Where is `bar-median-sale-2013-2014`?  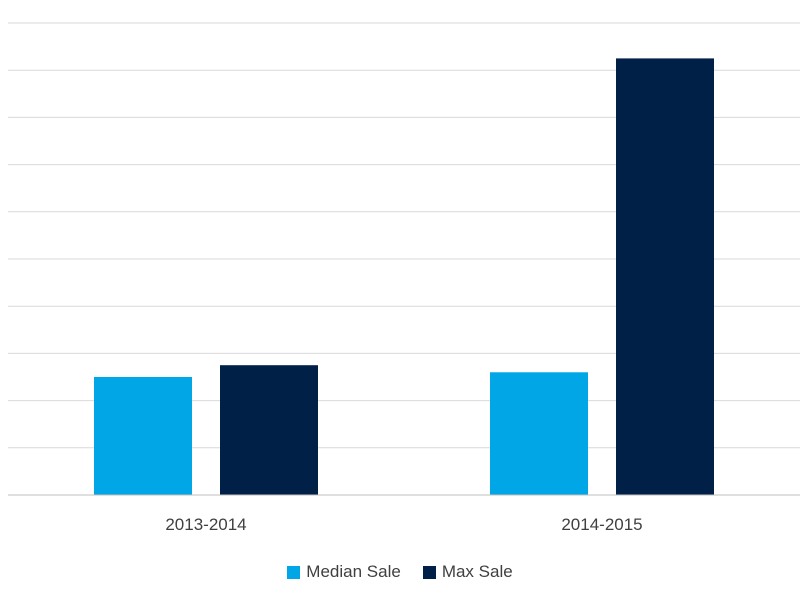 bar-median-sale-2013-2014 is located at coordinates (143, 436).